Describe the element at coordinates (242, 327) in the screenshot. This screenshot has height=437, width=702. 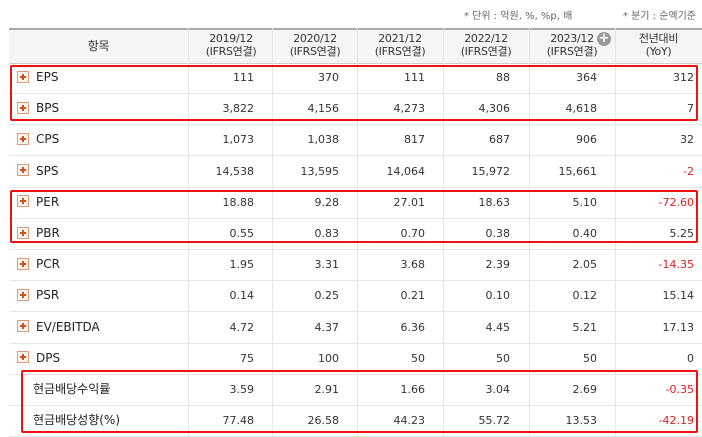
I see `cell-value: 4.72` at that location.